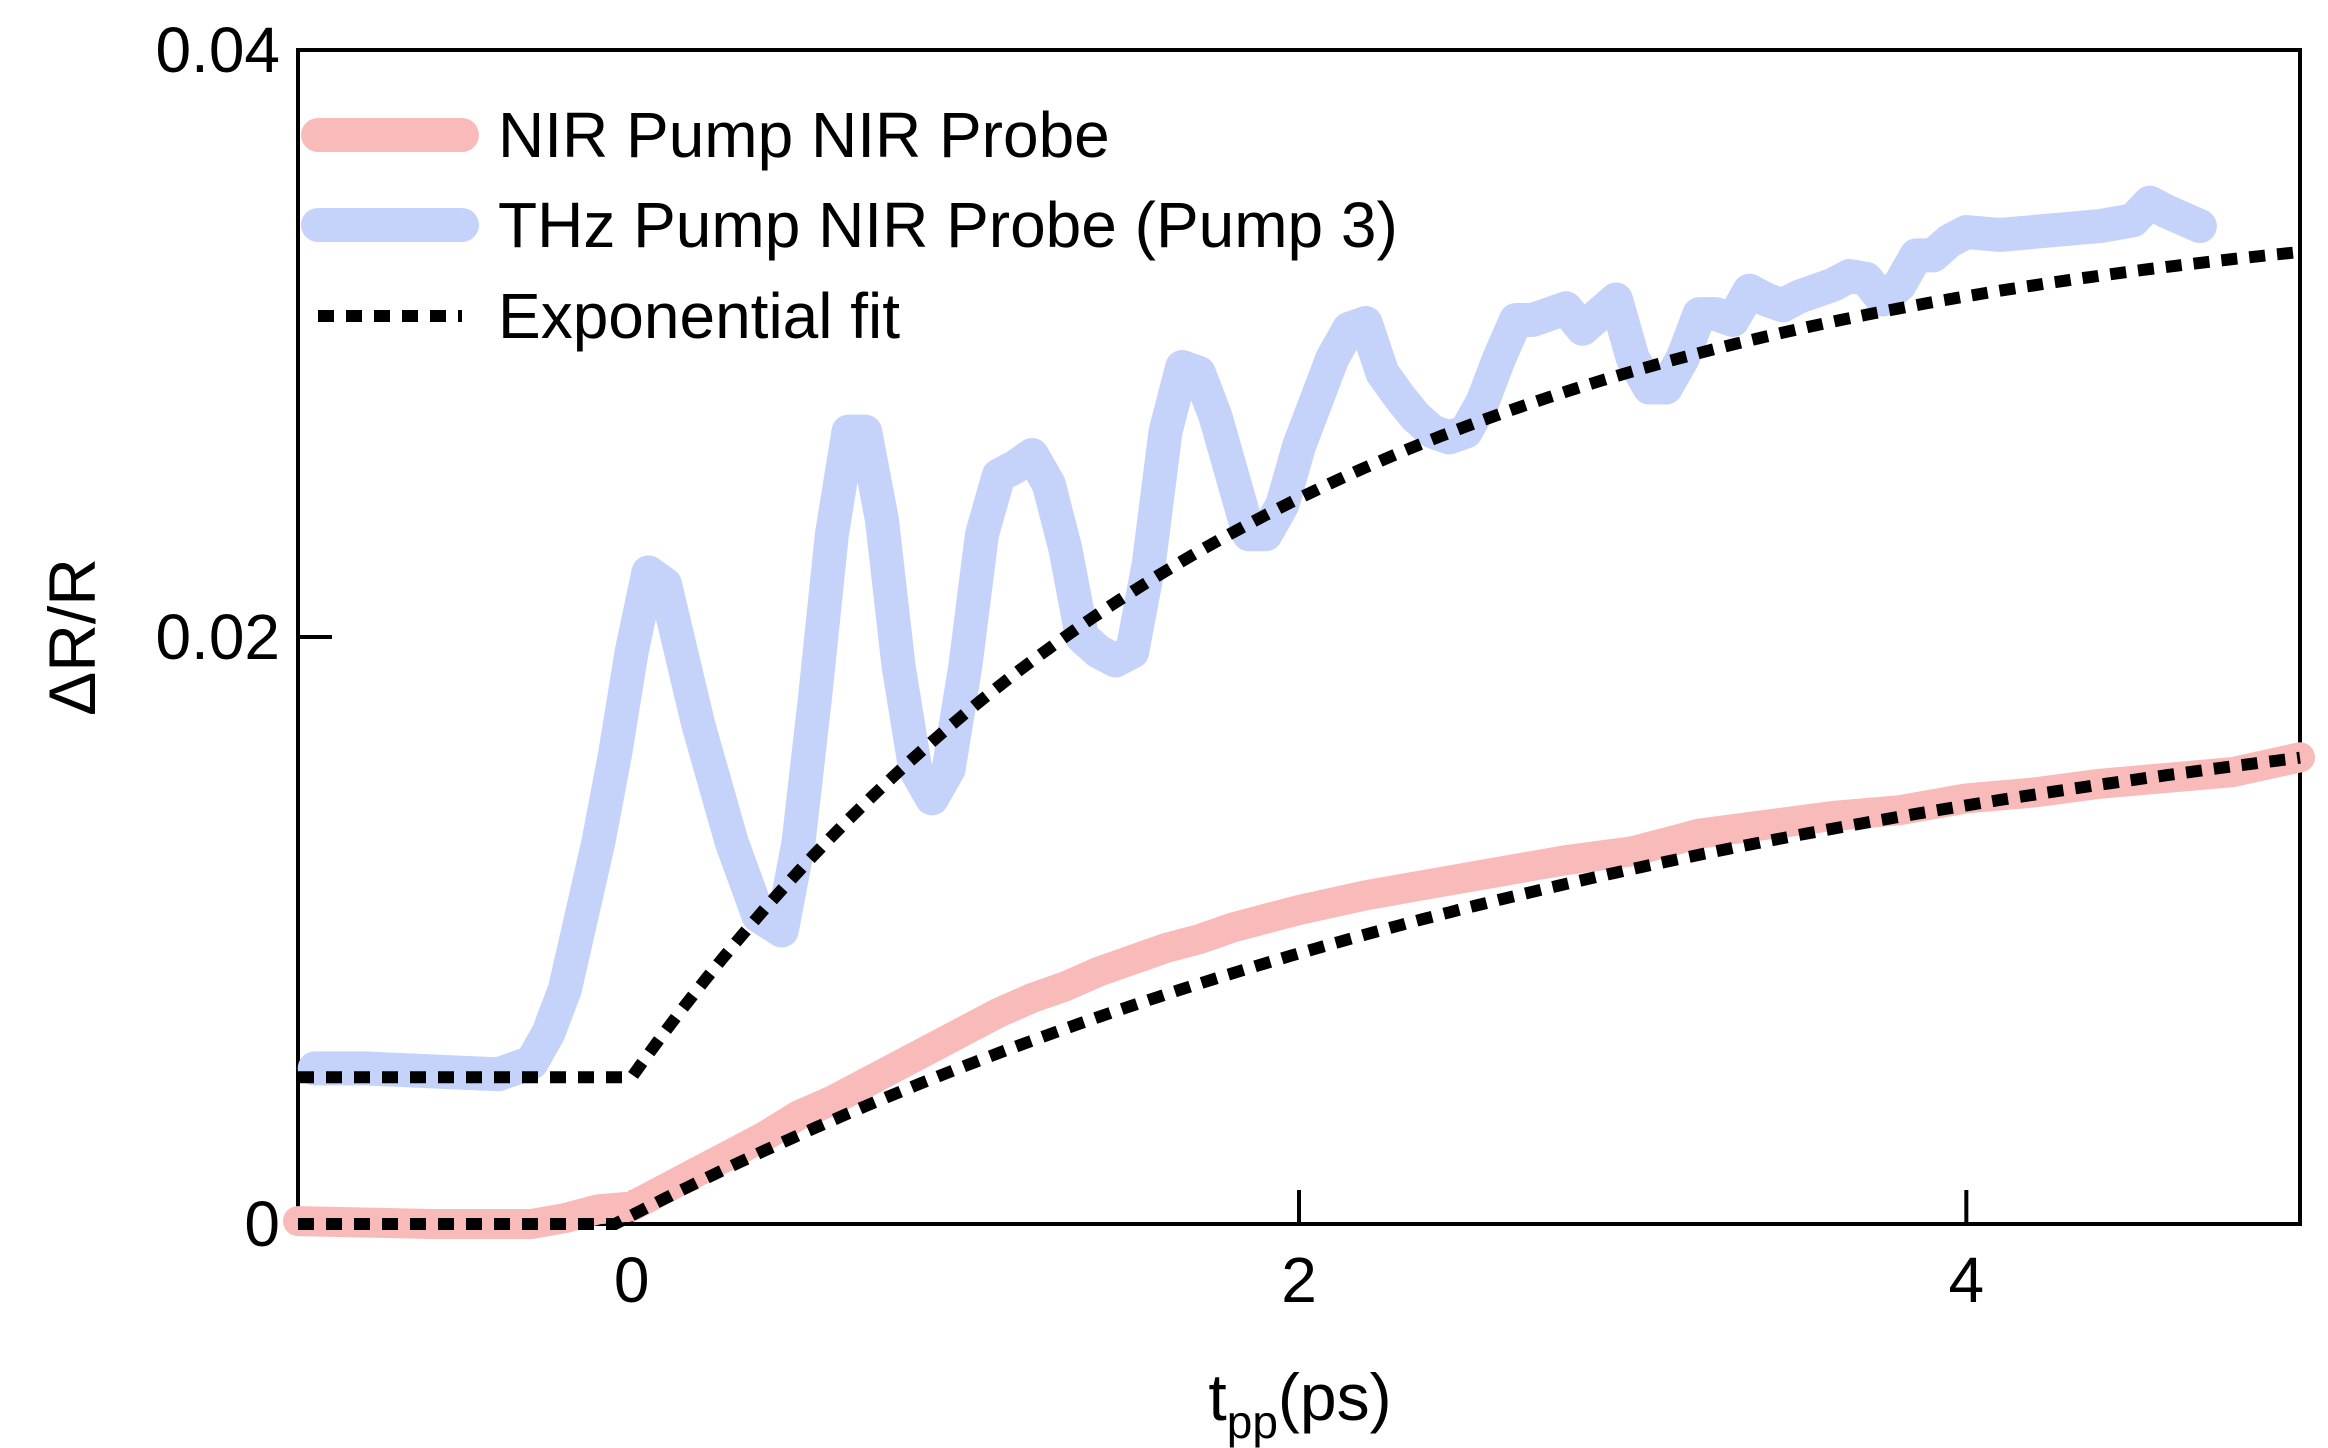  I want to click on x-tick-label: 0, so click(632, 1280).